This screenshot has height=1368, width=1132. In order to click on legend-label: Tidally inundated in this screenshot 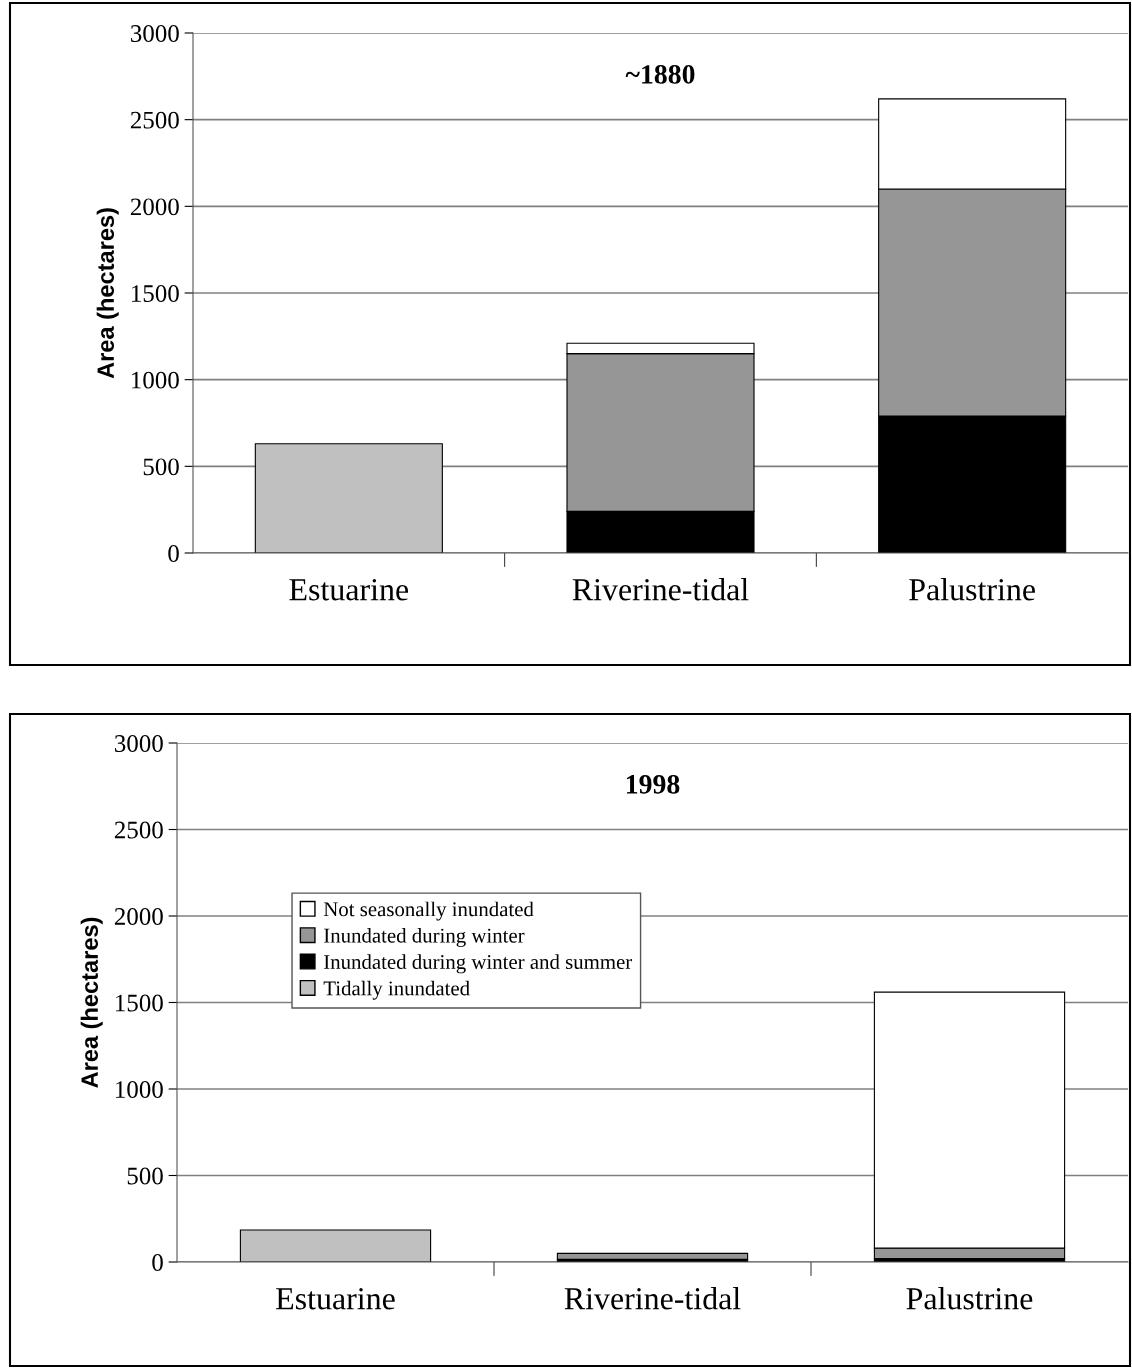, I will do `click(396, 990)`.